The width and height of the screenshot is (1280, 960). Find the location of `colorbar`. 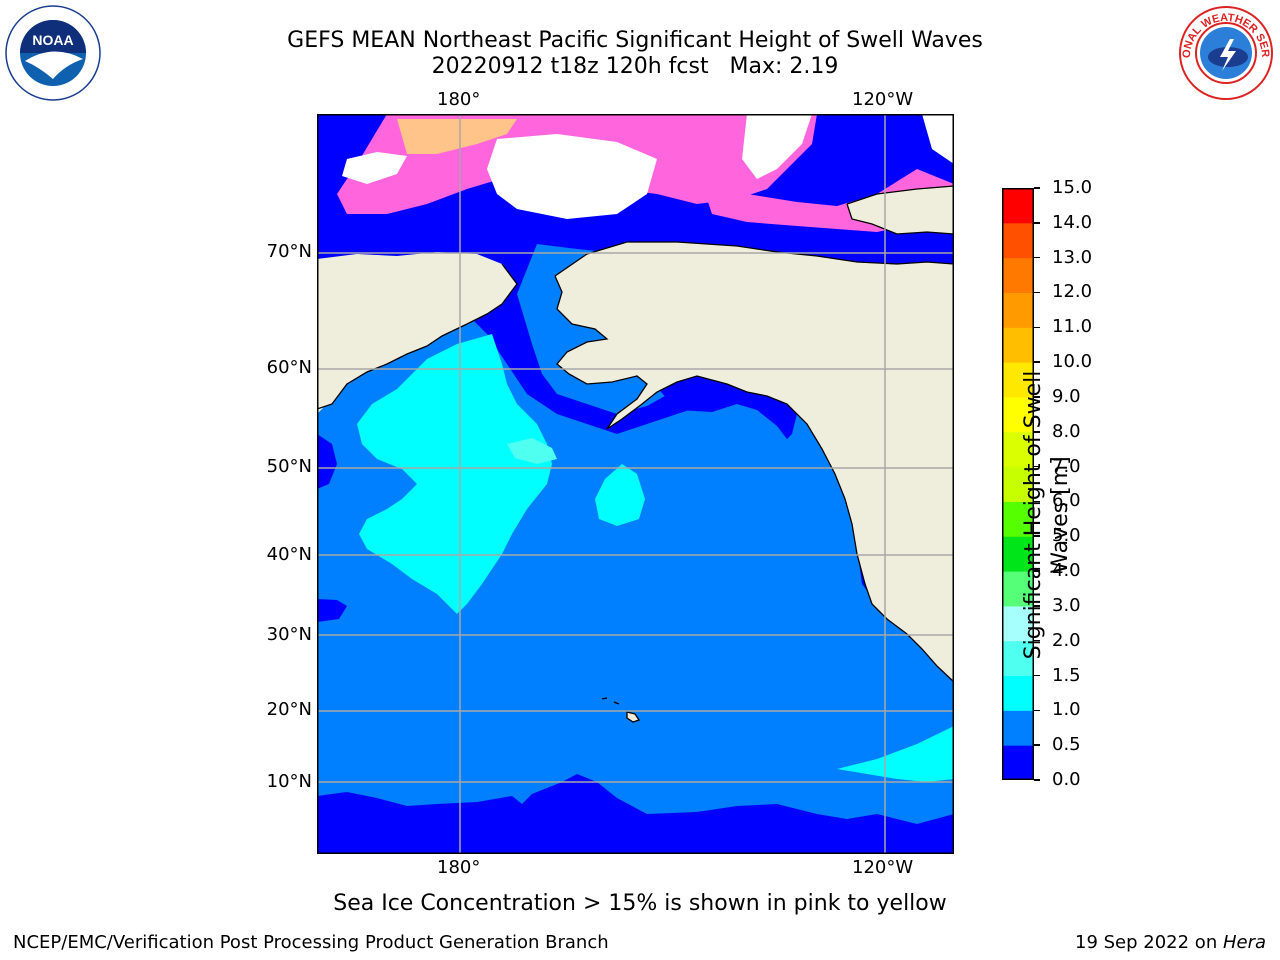

colorbar is located at coordinates (1018, 484).